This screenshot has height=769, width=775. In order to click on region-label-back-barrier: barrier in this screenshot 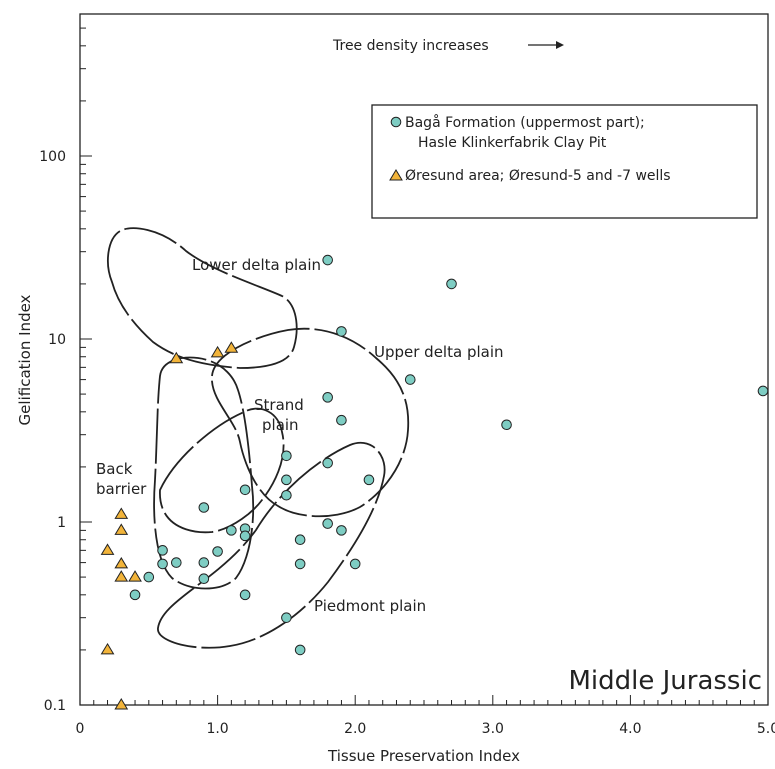, I will do `click(121, 489)`.